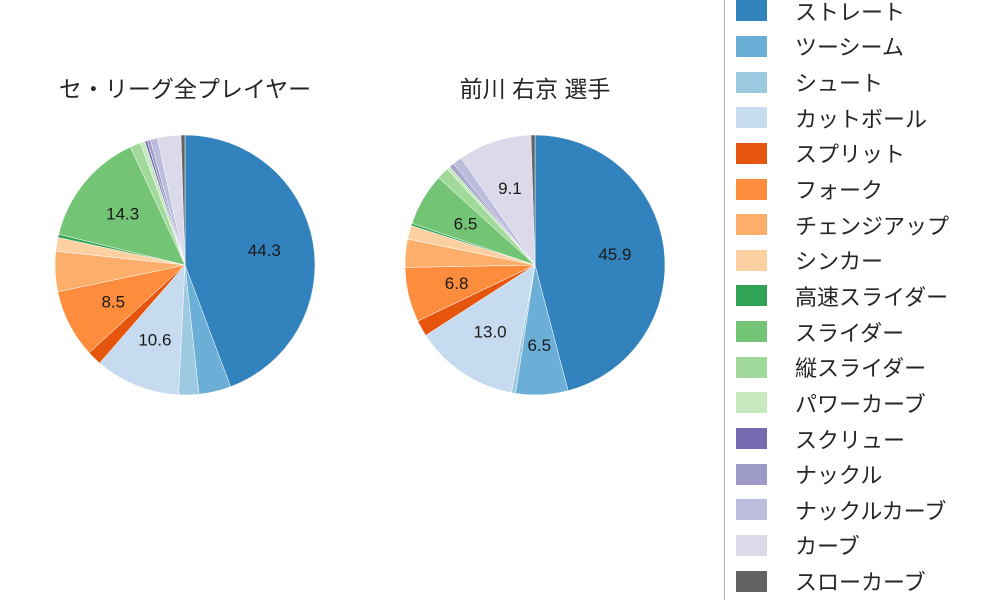 Image resolution: width=1000 pixels, height=600 pixels. Describe the element at coordinates (862, 546) in the screenshot. I see `legend-item: カーブ` at that location.